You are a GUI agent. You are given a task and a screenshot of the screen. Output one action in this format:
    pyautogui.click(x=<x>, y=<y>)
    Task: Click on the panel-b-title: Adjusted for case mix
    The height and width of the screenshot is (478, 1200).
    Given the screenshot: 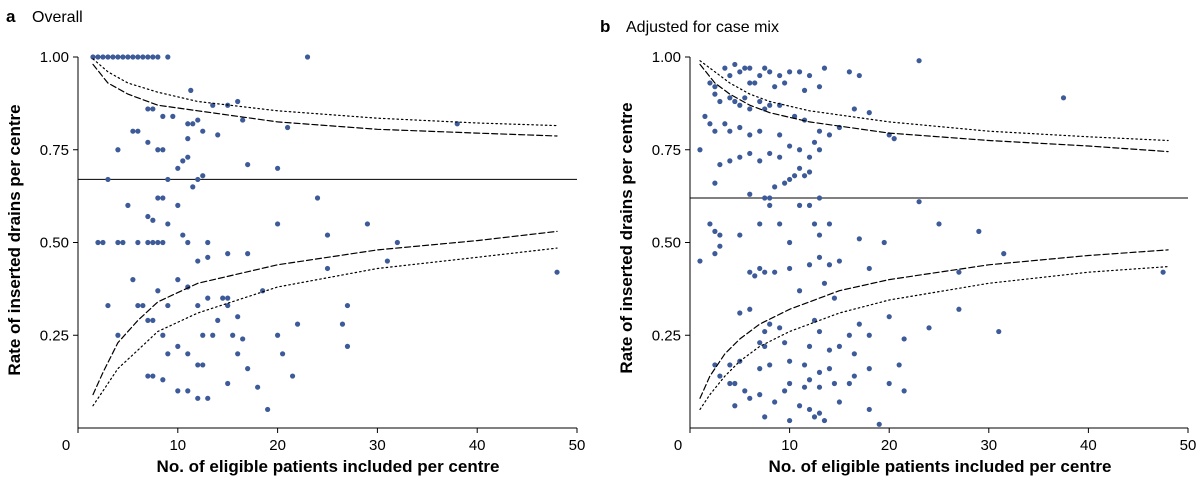 What is the action you would take?
    pyautogui.click(x=702, y=27)
    